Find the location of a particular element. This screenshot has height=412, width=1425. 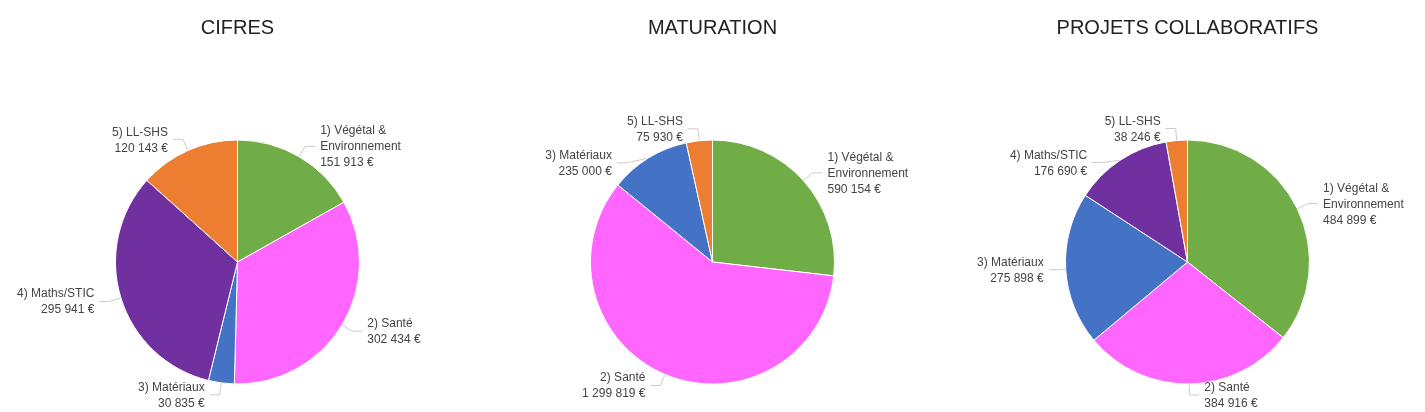

data-label: 590 154 € is located at coordinates (854, 188).